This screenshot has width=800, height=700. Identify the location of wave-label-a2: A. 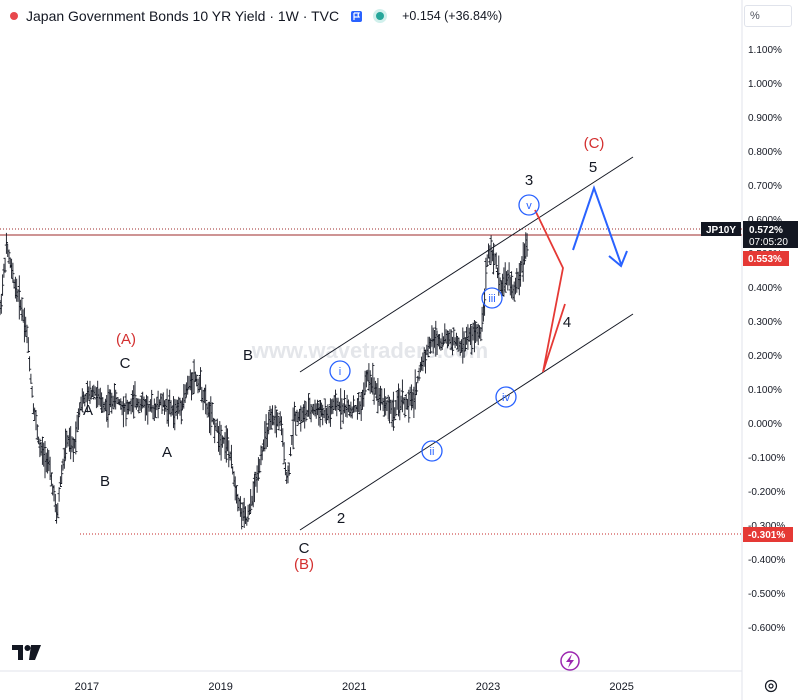
(167, 452).